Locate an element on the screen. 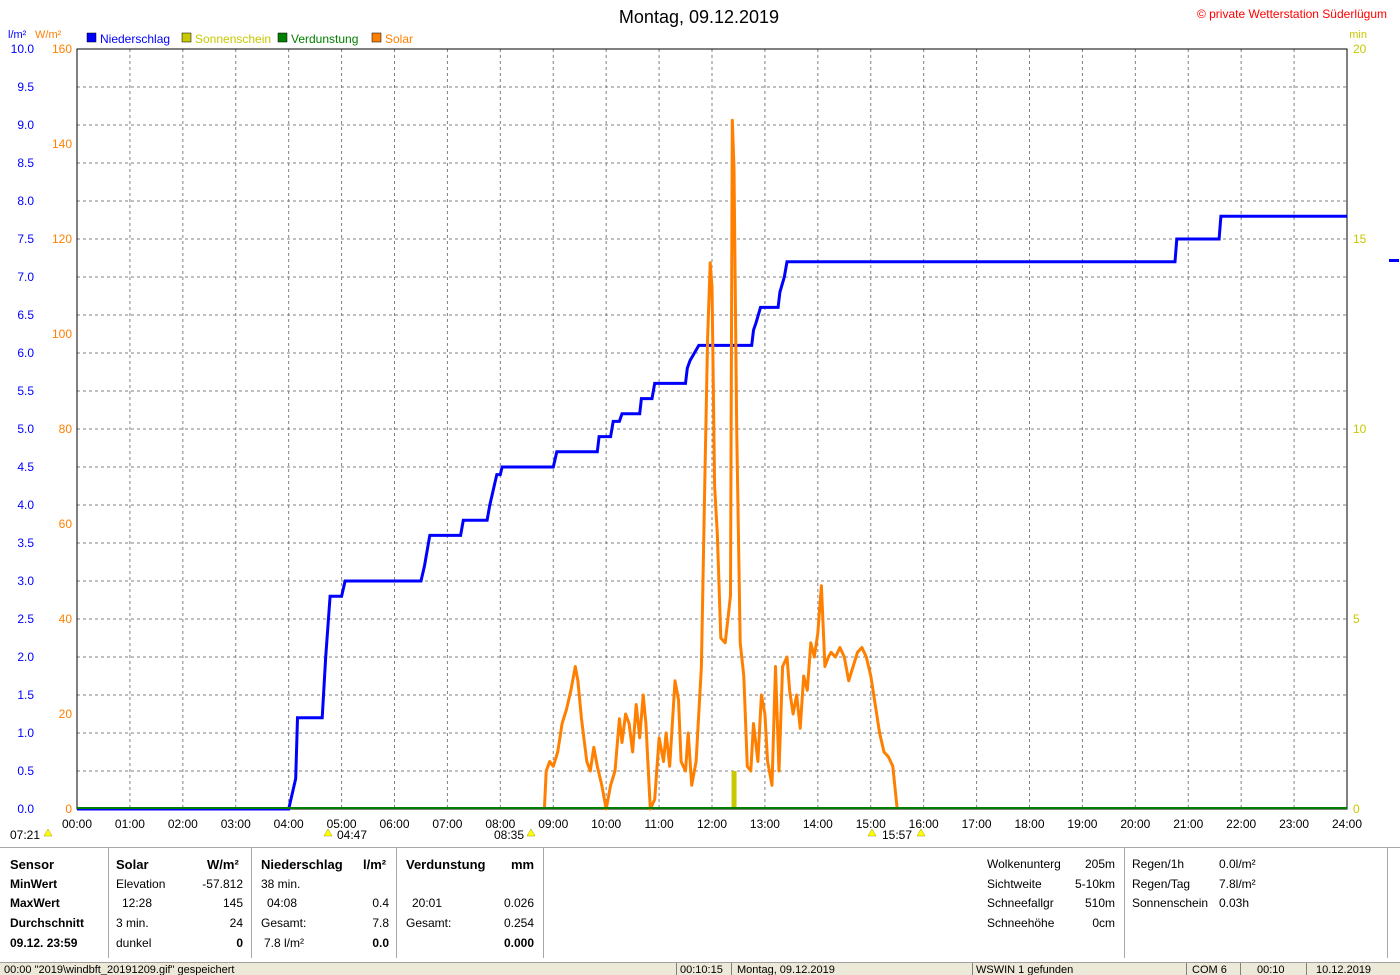 The image size is (1400, 975). solar-tick-label: 160 is located at coordinates (62, 49).